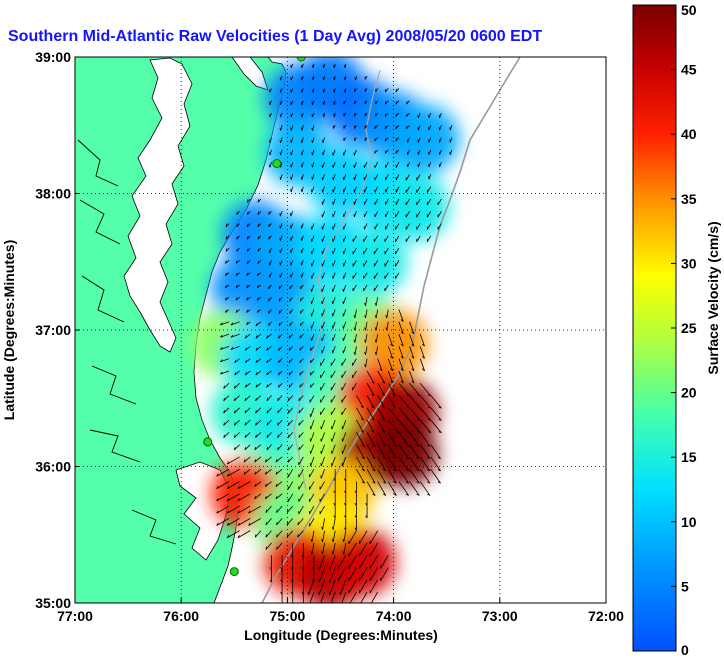 The image size is (724, 659). What do you see at coordinates (341, 635) in the screenshot?
I see `x-axis-label: Longitude (Degrees:Minutes)` at bounding box center [341, 635].